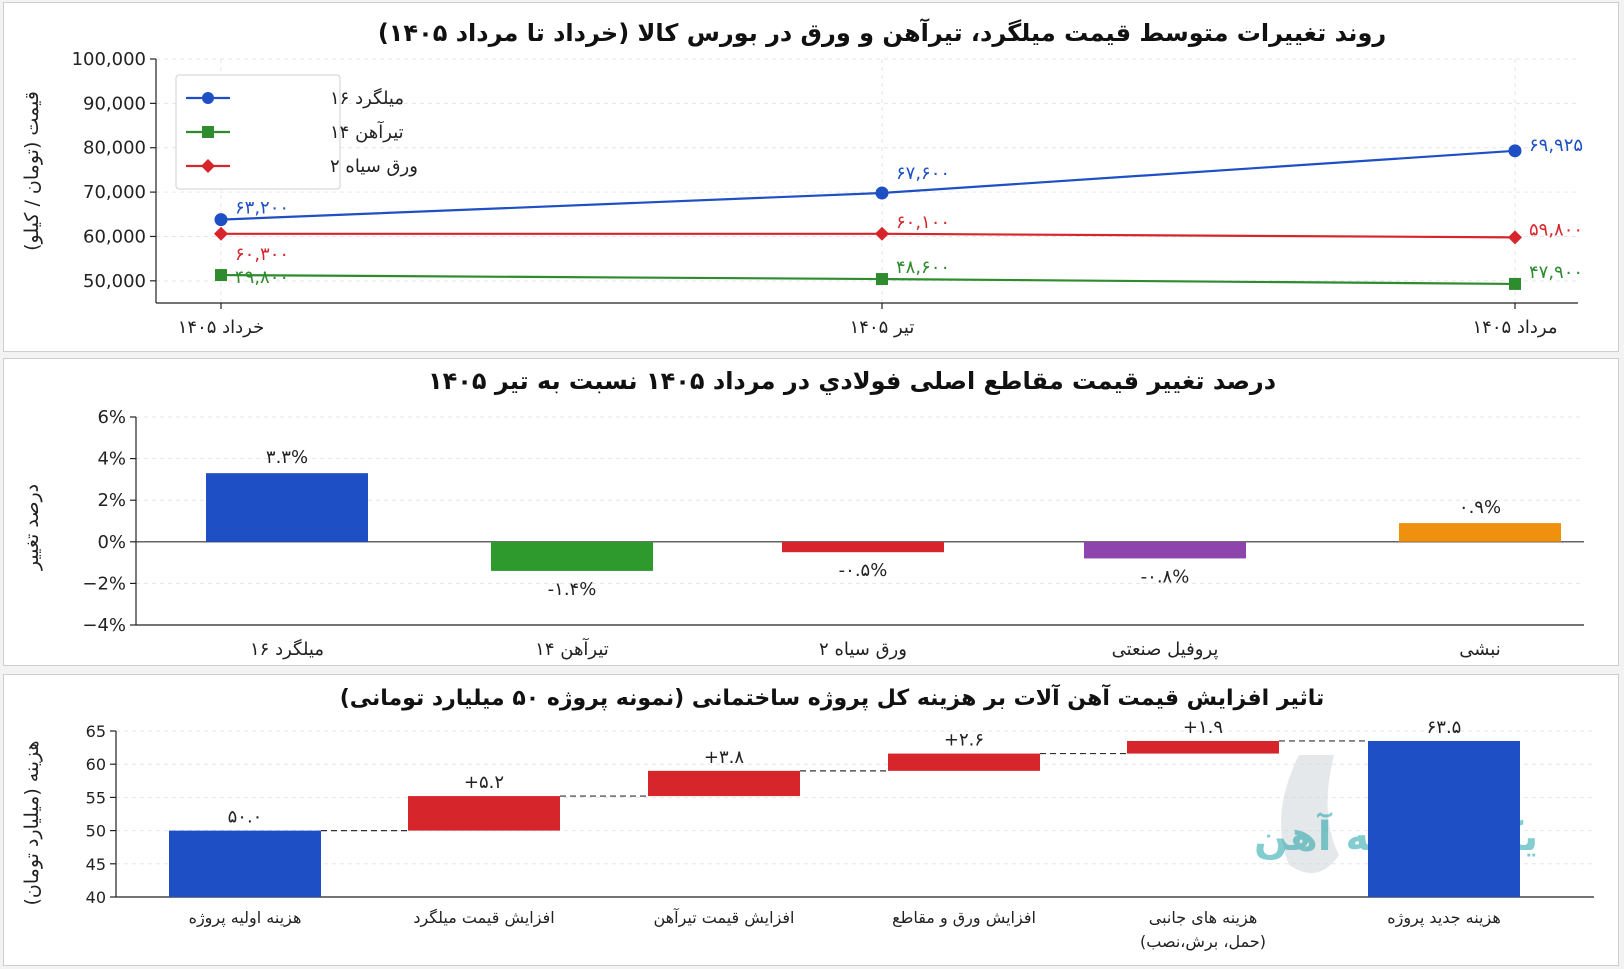 This screenshot has height=969, width=1624. Describe the element at coordinates (114, 103) in the screenshot. I see `line-chart-ytick-label: 90,000` at that location.